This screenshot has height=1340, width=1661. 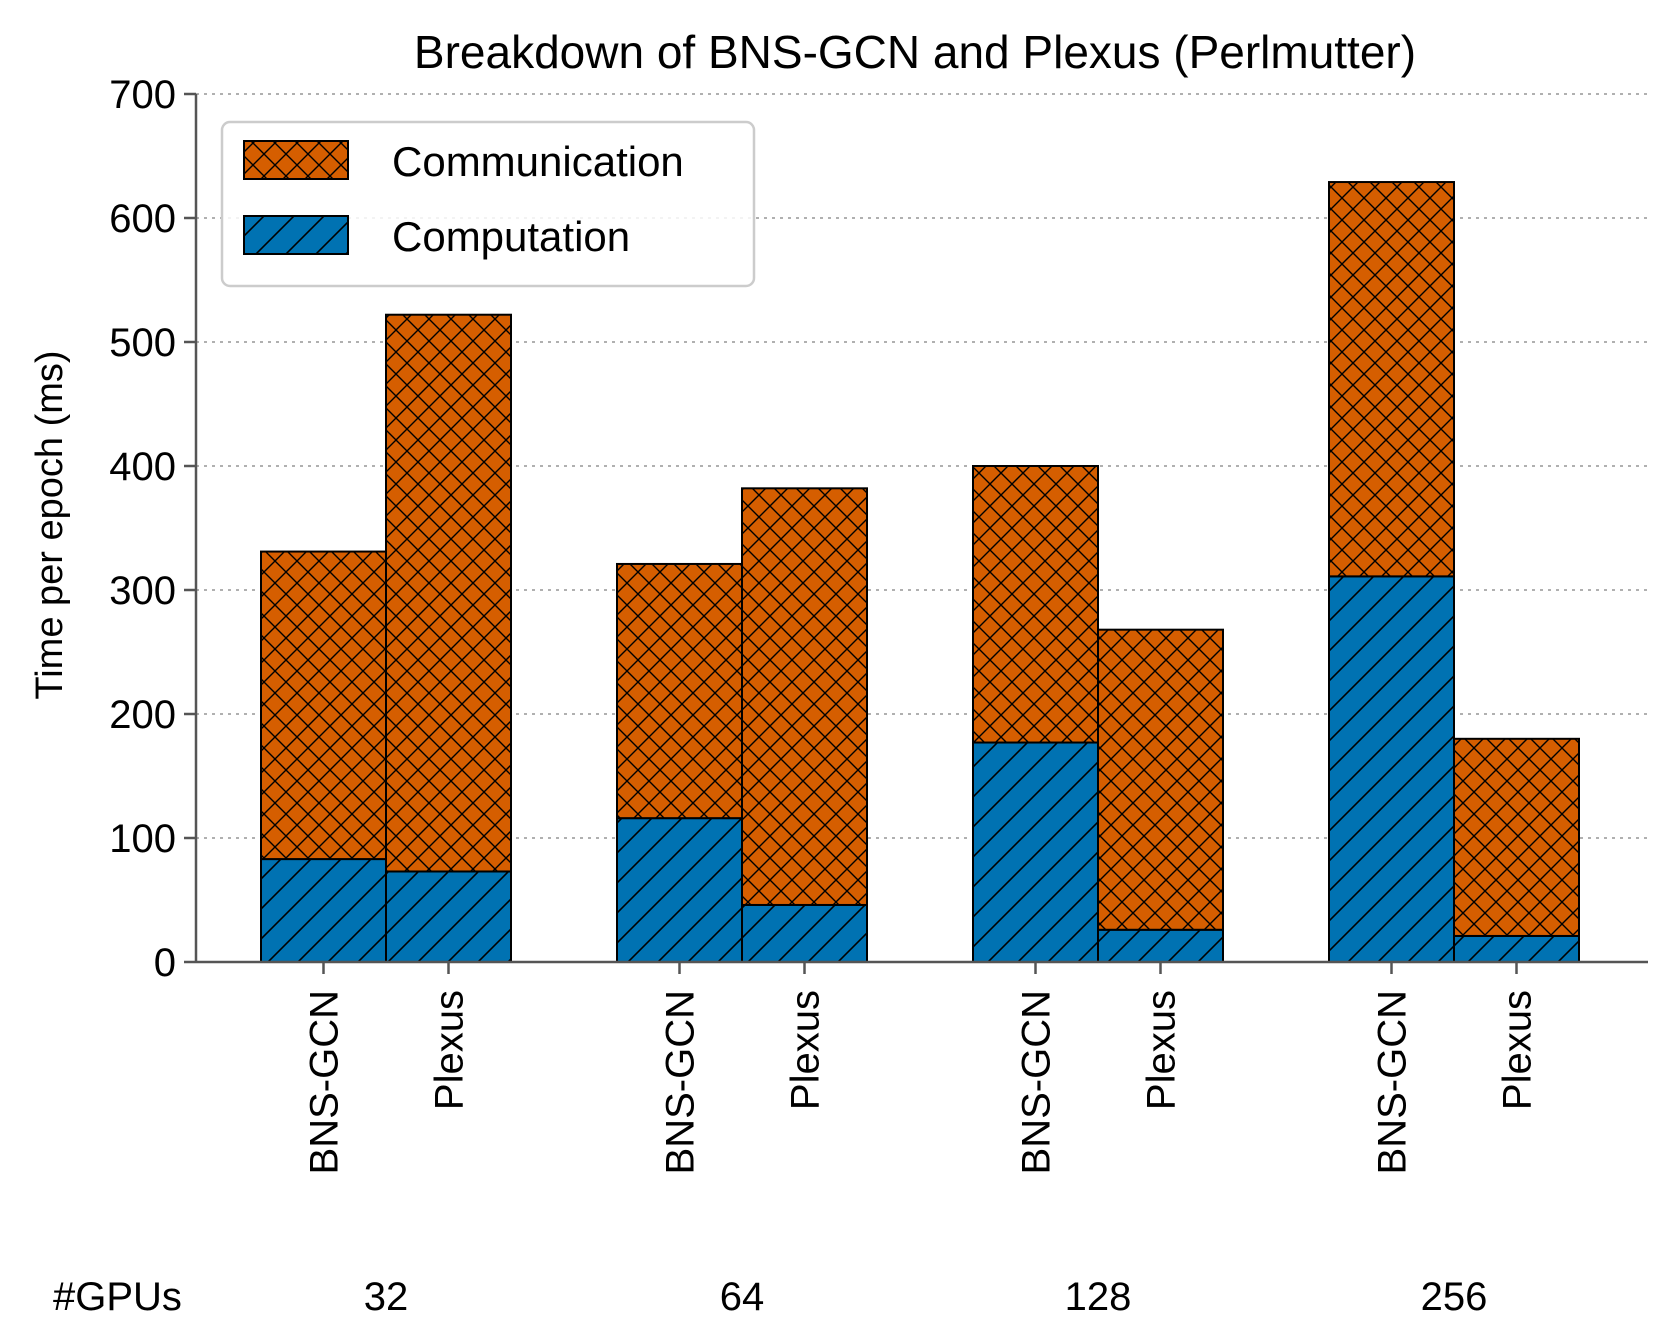 What do you see at coordinates (1391, 379) in the screenshot?
I see `bar-communication-256-bns-gcn-hatch` at bounding box center [1391, 379].